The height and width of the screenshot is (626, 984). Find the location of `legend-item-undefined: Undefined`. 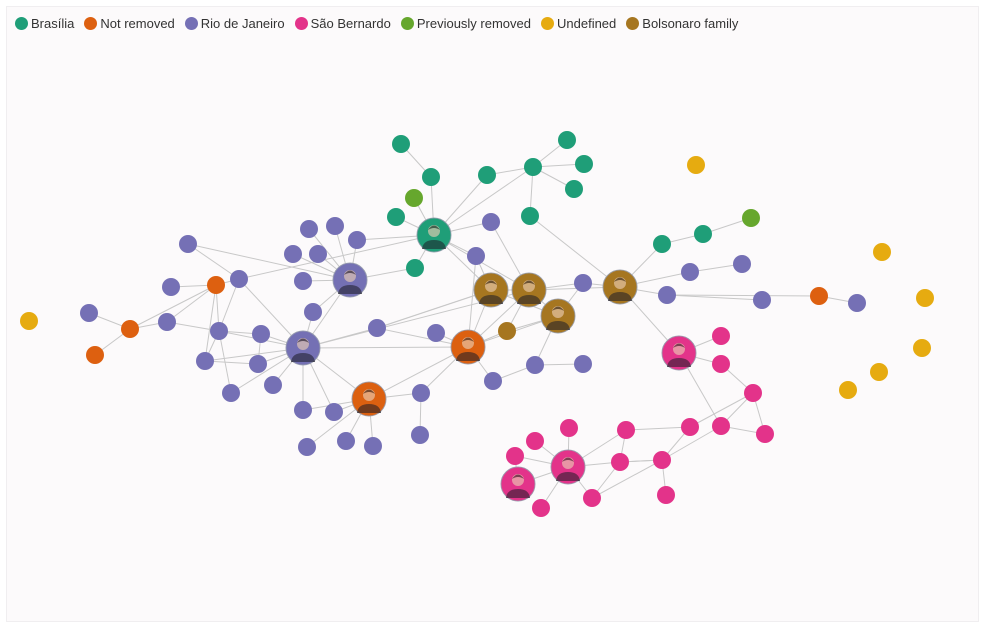

legend-item-undefined: Undefined is located at coordinates (578, 23).